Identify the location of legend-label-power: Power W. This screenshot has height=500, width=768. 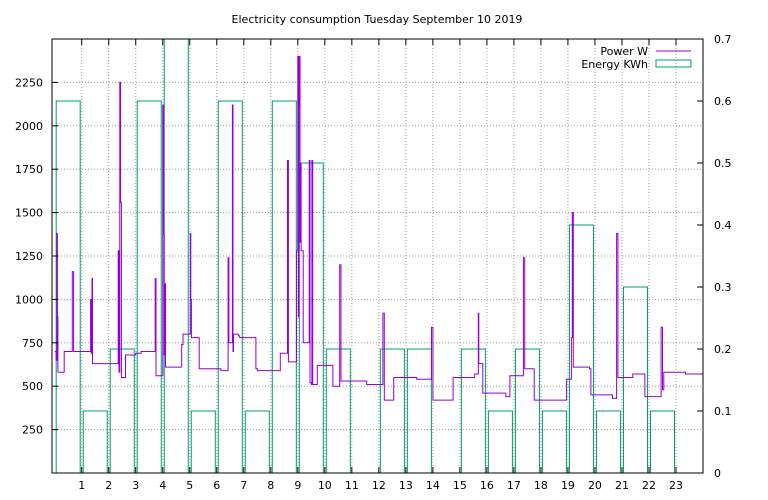
(624, 51).